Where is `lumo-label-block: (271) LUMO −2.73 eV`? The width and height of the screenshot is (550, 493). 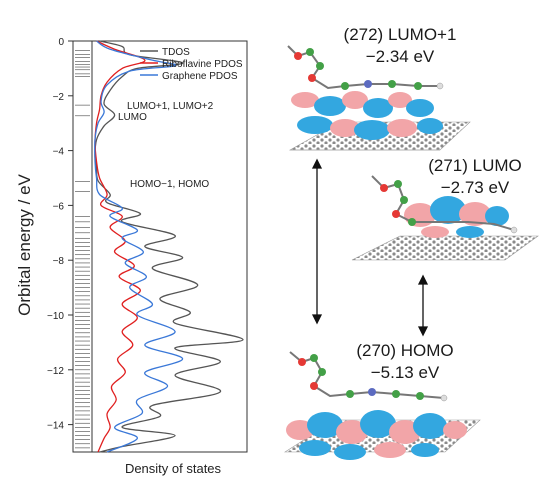
lumo-label-block: (271) LUMO −2.73 eV is located at coordinates (475, 177).